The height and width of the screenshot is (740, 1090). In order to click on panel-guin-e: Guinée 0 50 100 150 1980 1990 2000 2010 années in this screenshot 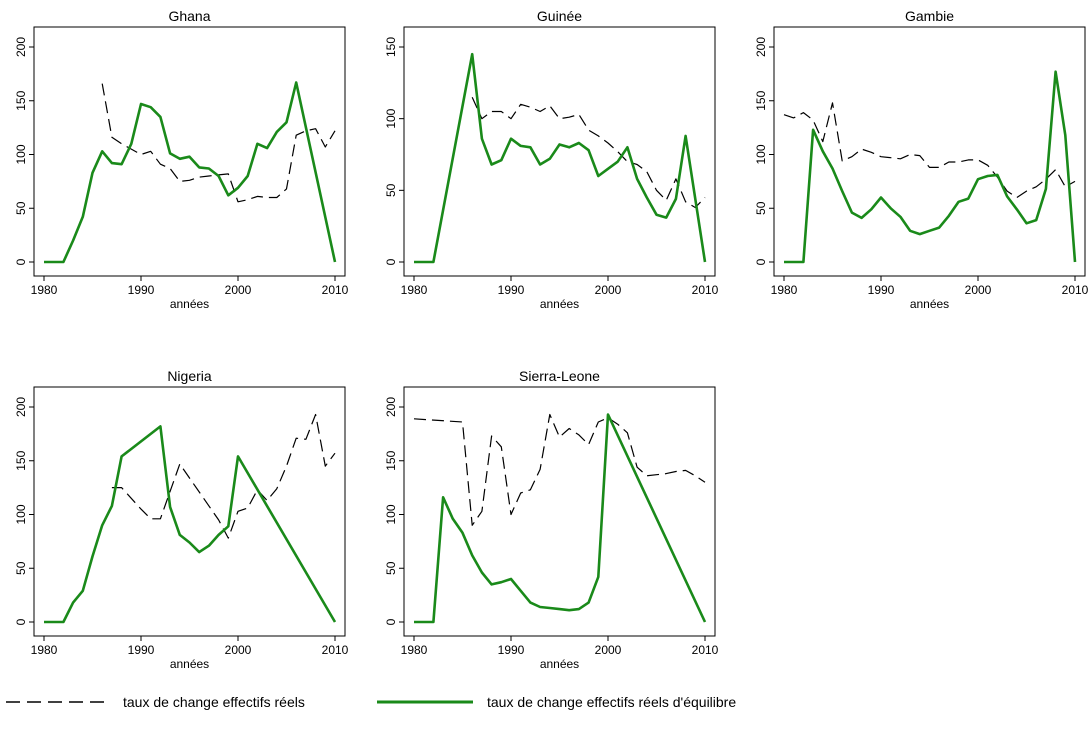, I will do `click(551, 159)`.